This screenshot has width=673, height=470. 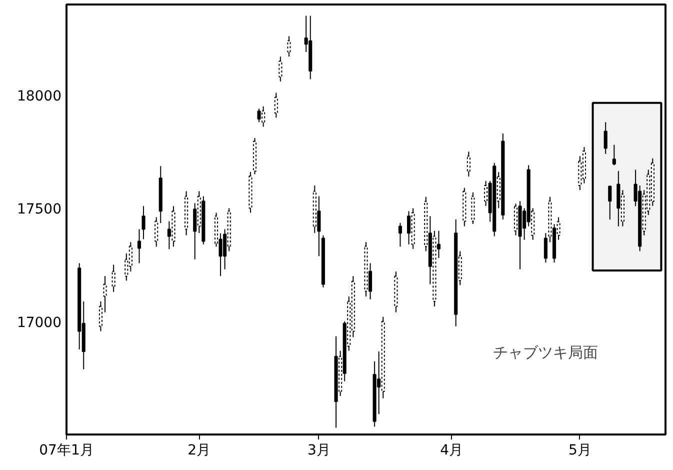 I want to click on x-tick-label: 4月, so click(x=452, y=450).